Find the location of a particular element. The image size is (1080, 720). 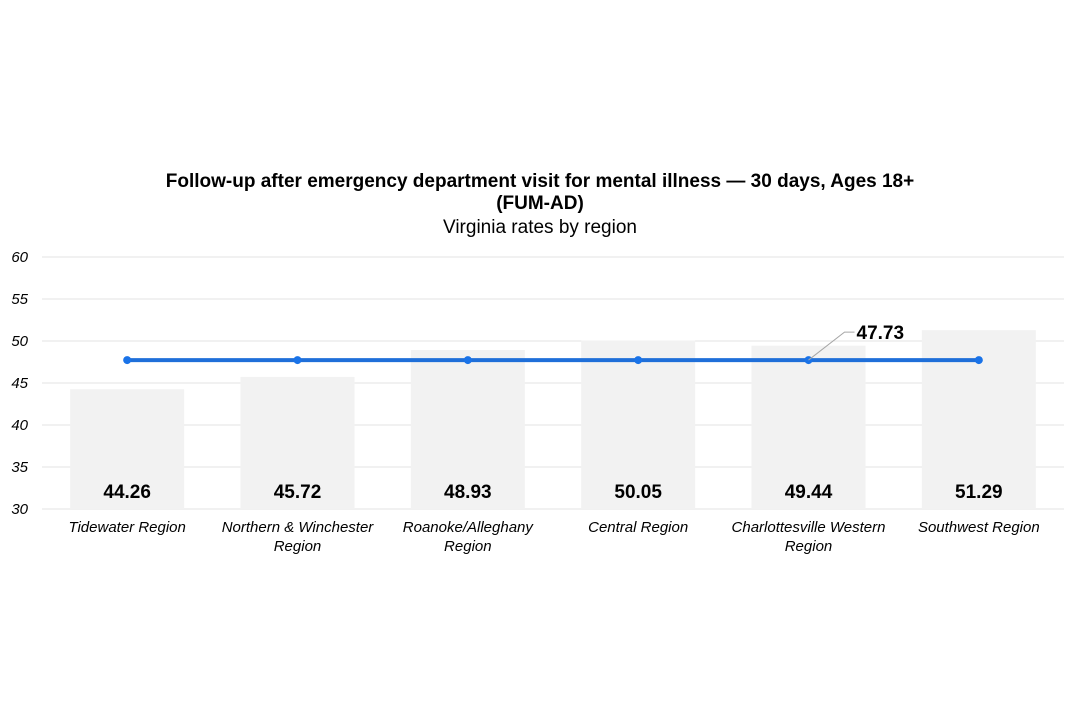

y-tick-label-40: 40 is located at coordinates (19, 425).